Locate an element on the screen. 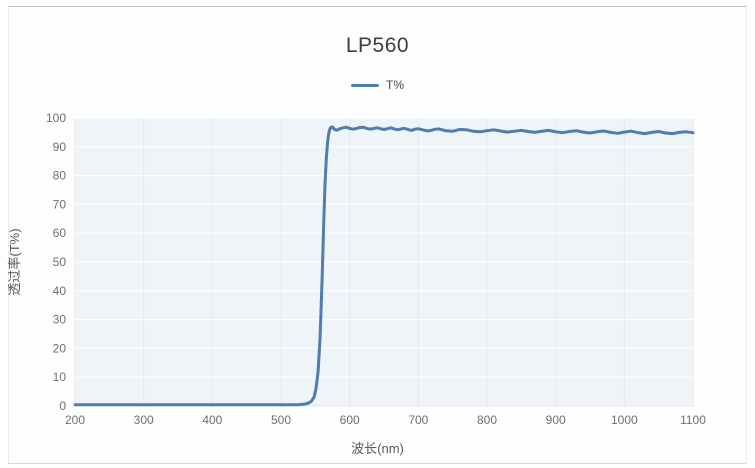 The image size is (755, 468). x-tick-label: 600 is located at coordinates (350, 420).